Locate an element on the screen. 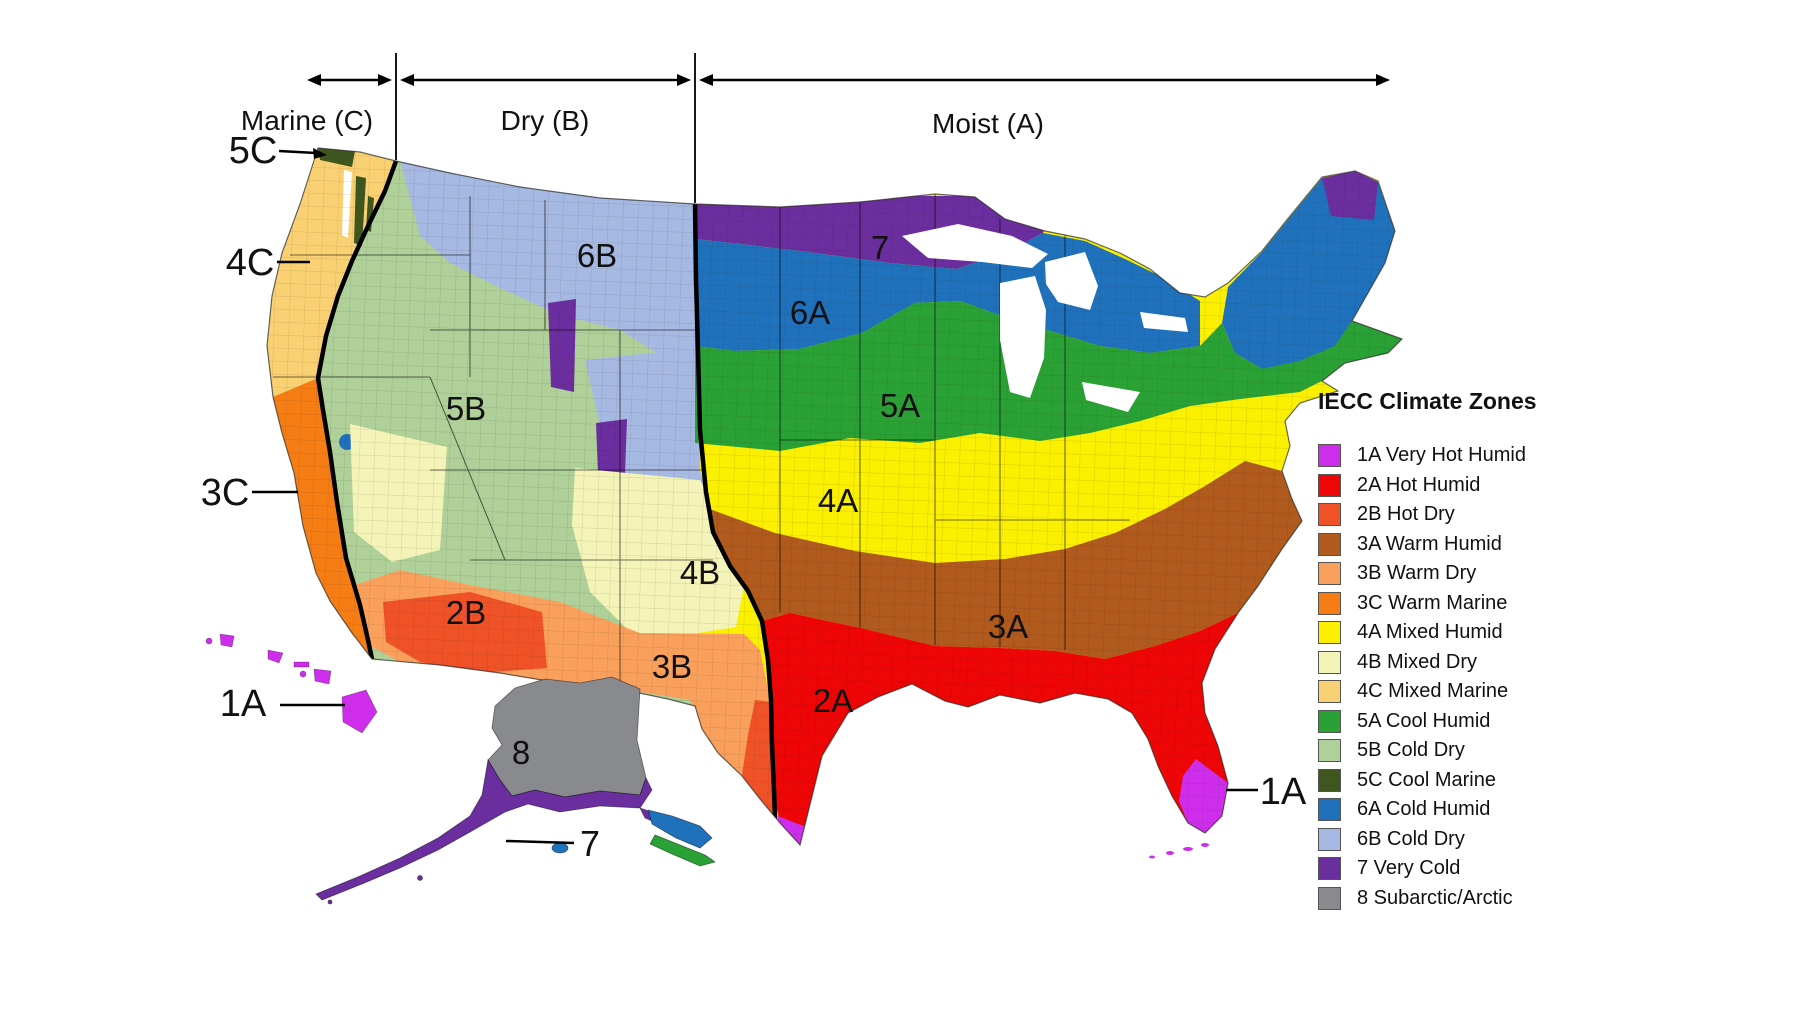 The height and width of the screenshot is (1013, 1800). moist-region-label: Moist (A) is located at coordinates (988, 123).